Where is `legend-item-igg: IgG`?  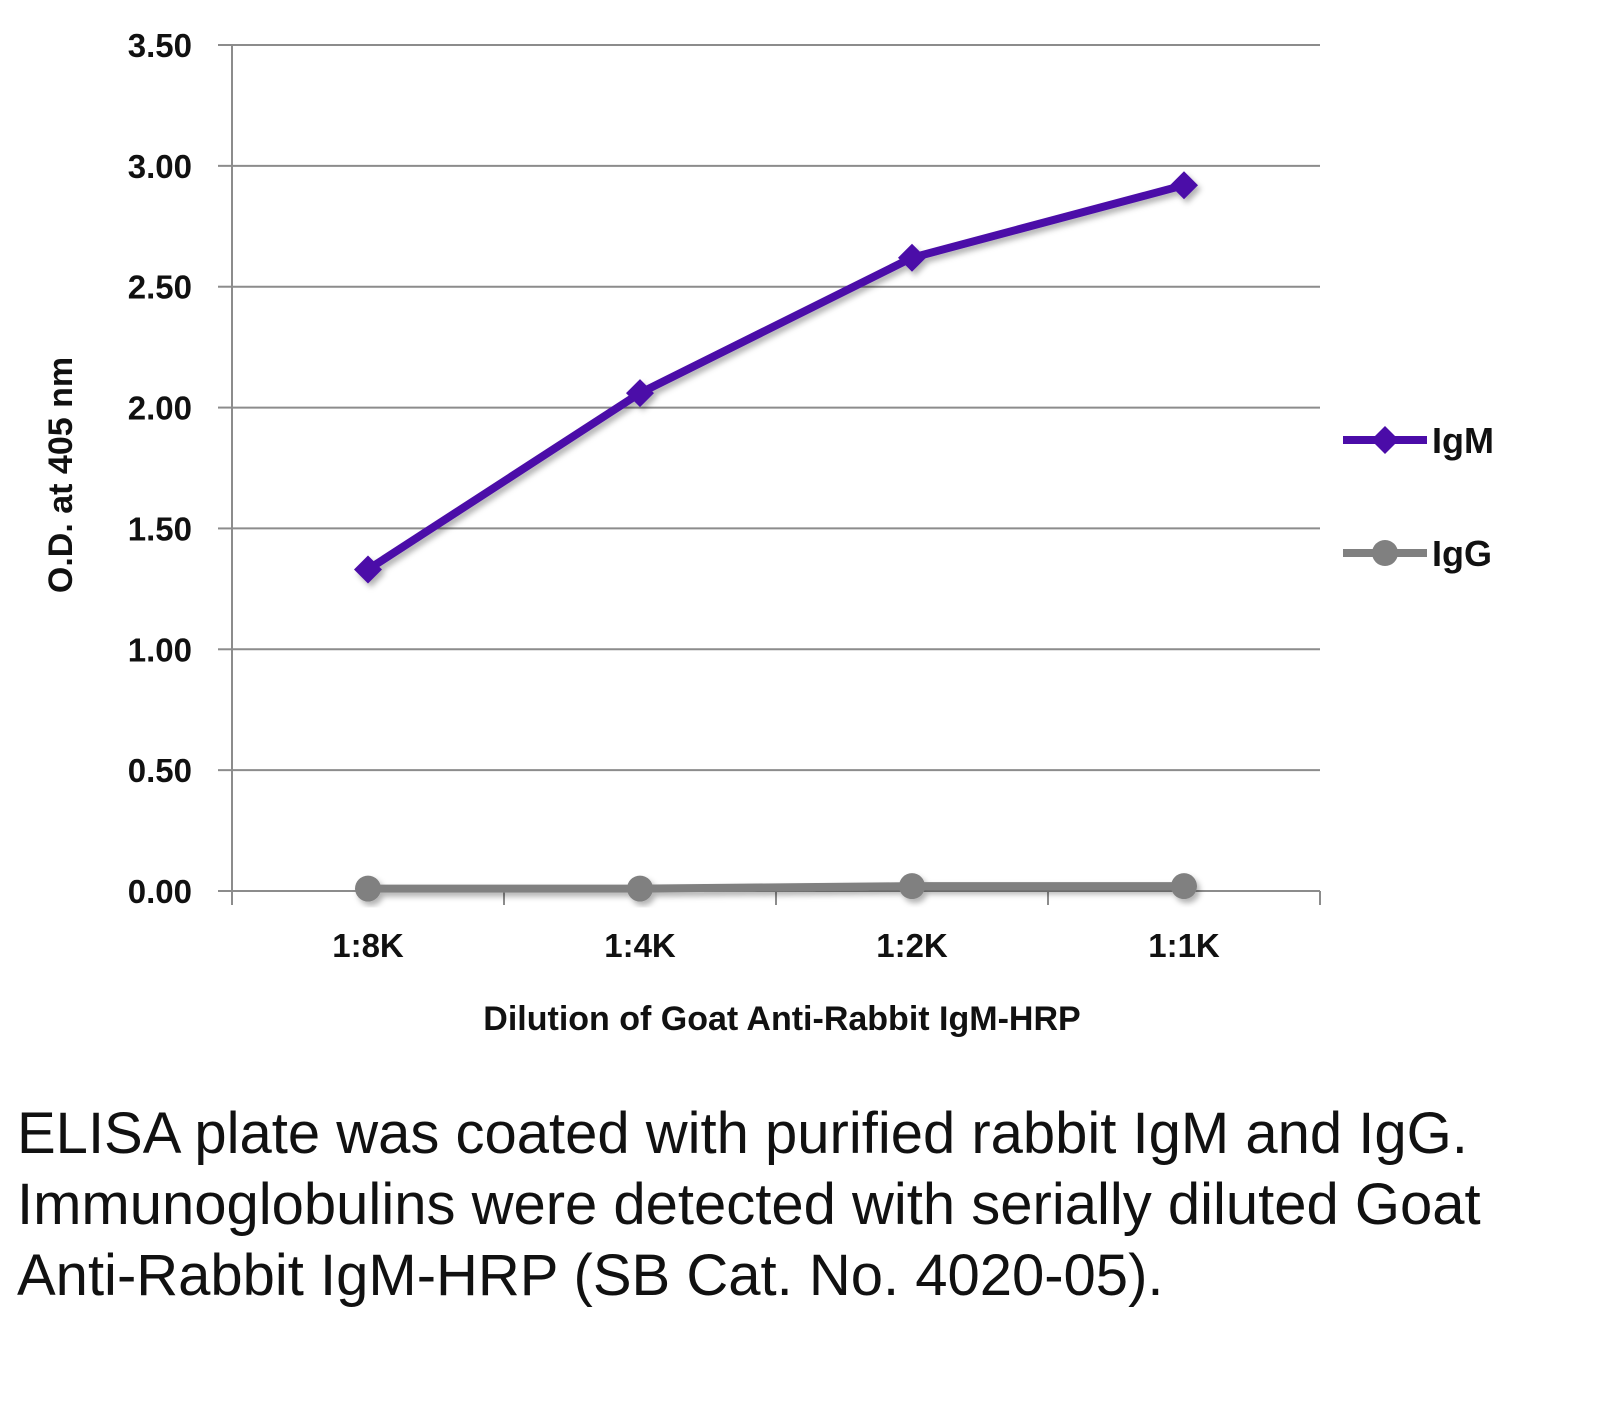
legend-item-igg: IgG is located at coordinates (1417, 553).